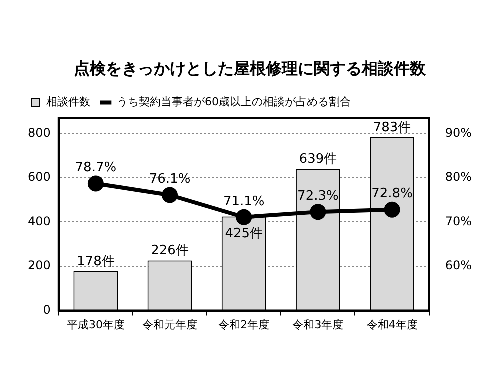 The width and height of the screenshot is (500, 375). Describe the element at coordinates (318, 160) in the screenshot. I see `data-label: 639件` at that location.